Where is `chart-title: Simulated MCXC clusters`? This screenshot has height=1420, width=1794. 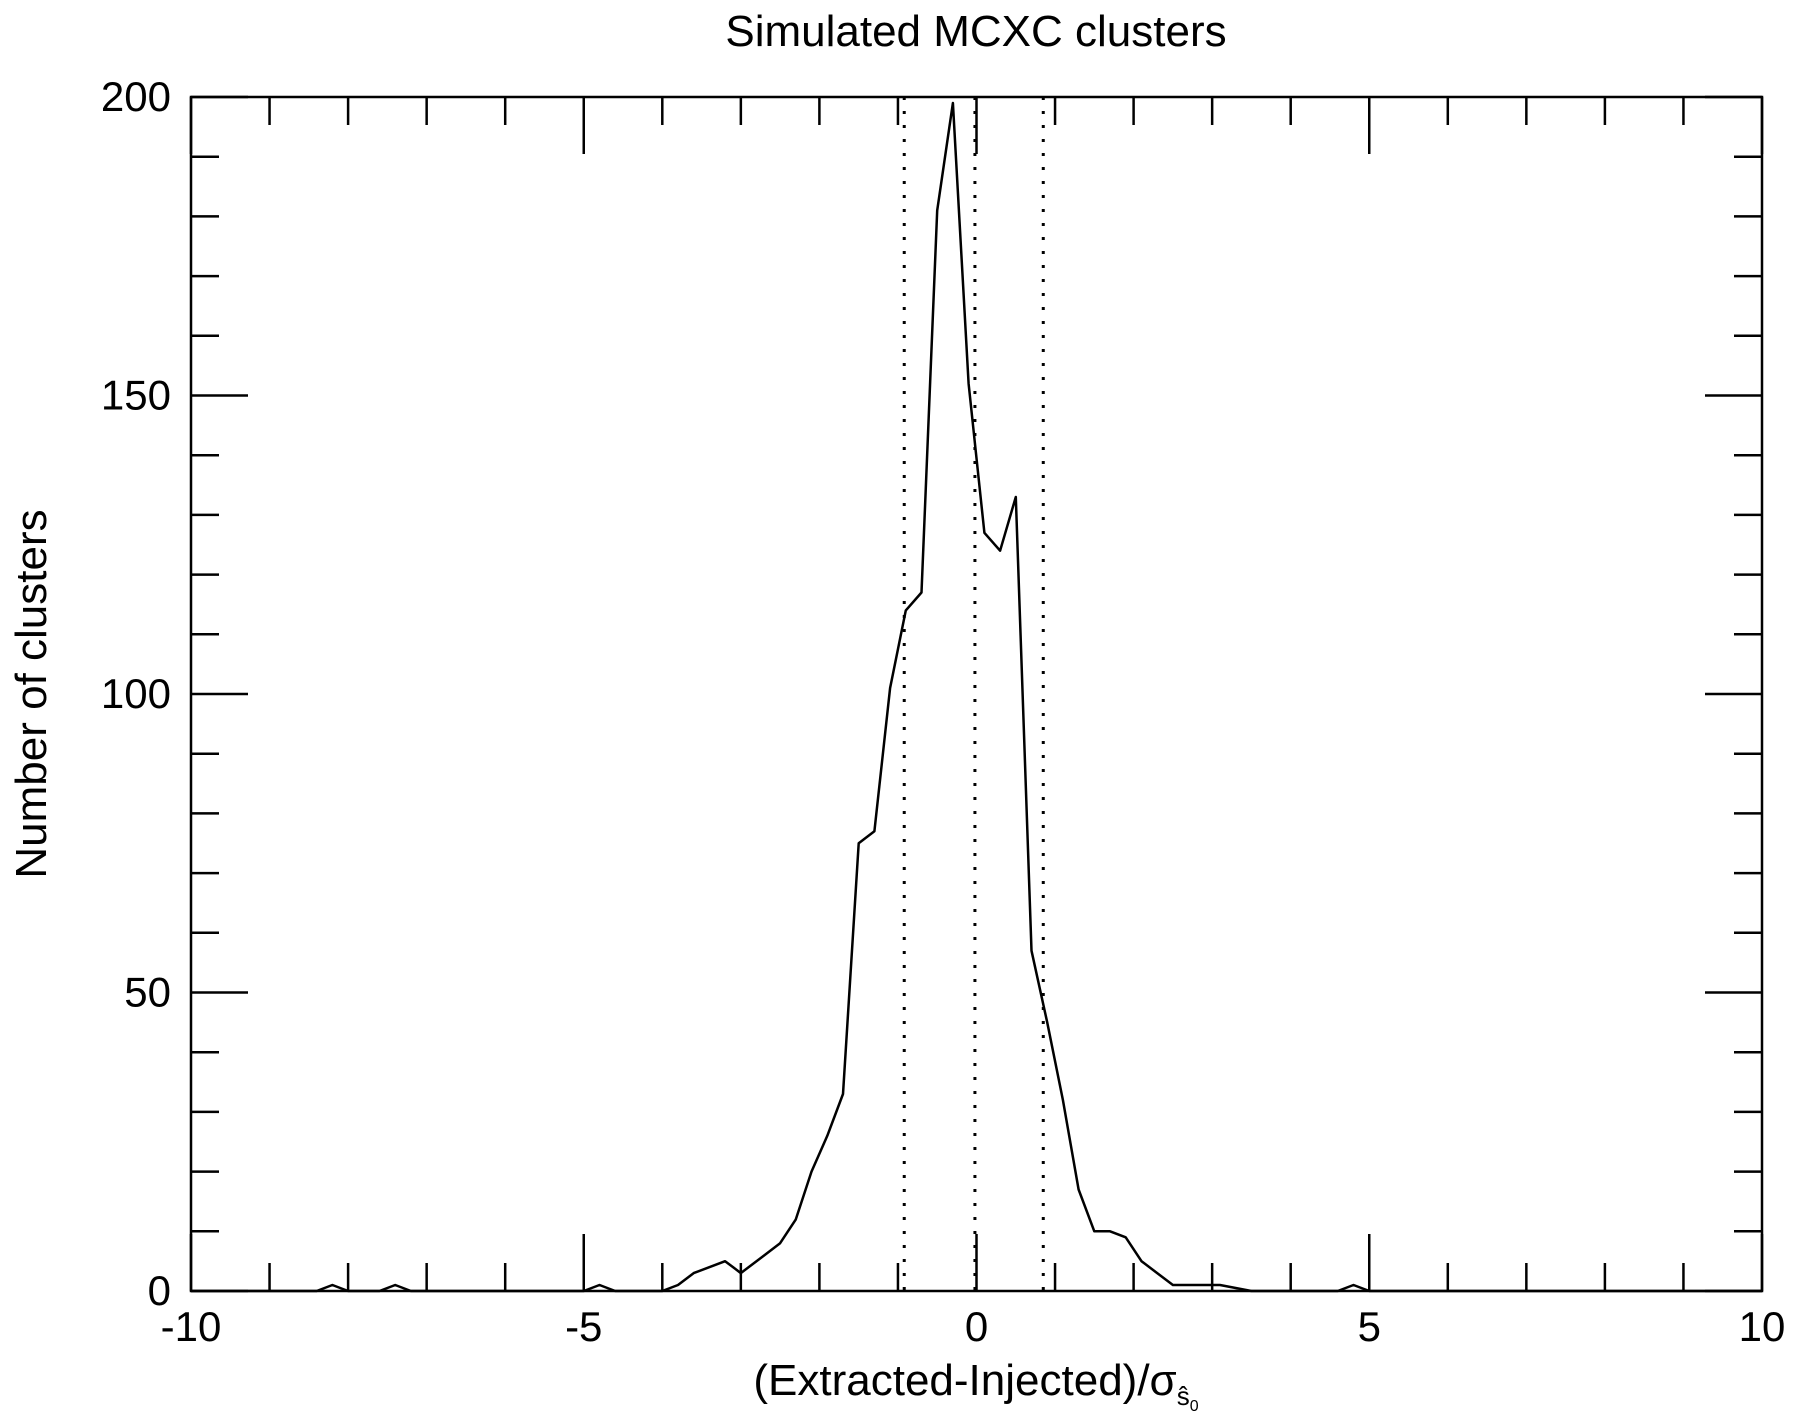 chart-title: Simulated MCXC clusters is located at coordinates (975, 31).